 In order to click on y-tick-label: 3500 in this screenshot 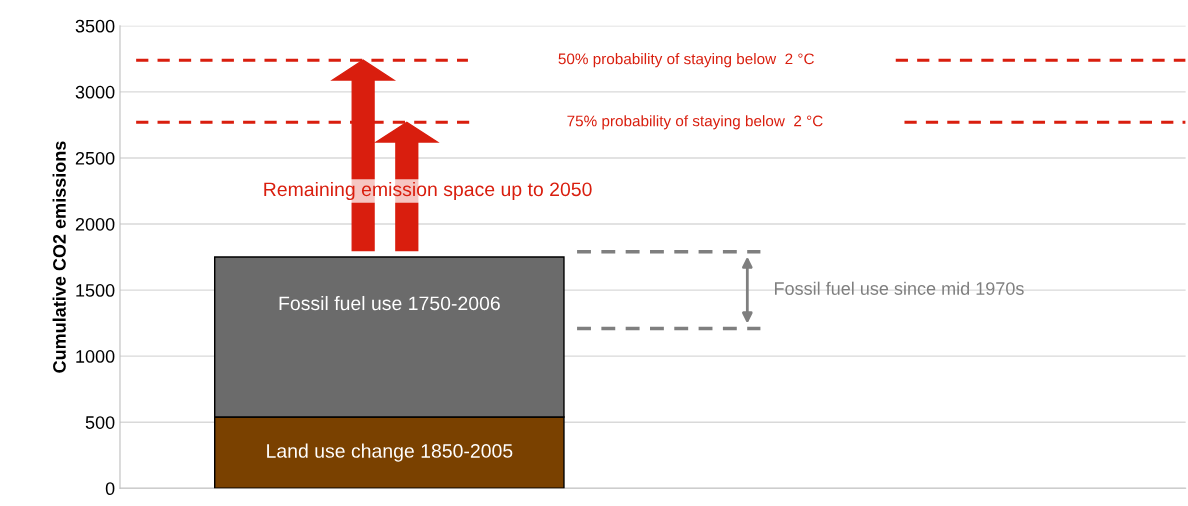, I will do `click(95, 26)`.